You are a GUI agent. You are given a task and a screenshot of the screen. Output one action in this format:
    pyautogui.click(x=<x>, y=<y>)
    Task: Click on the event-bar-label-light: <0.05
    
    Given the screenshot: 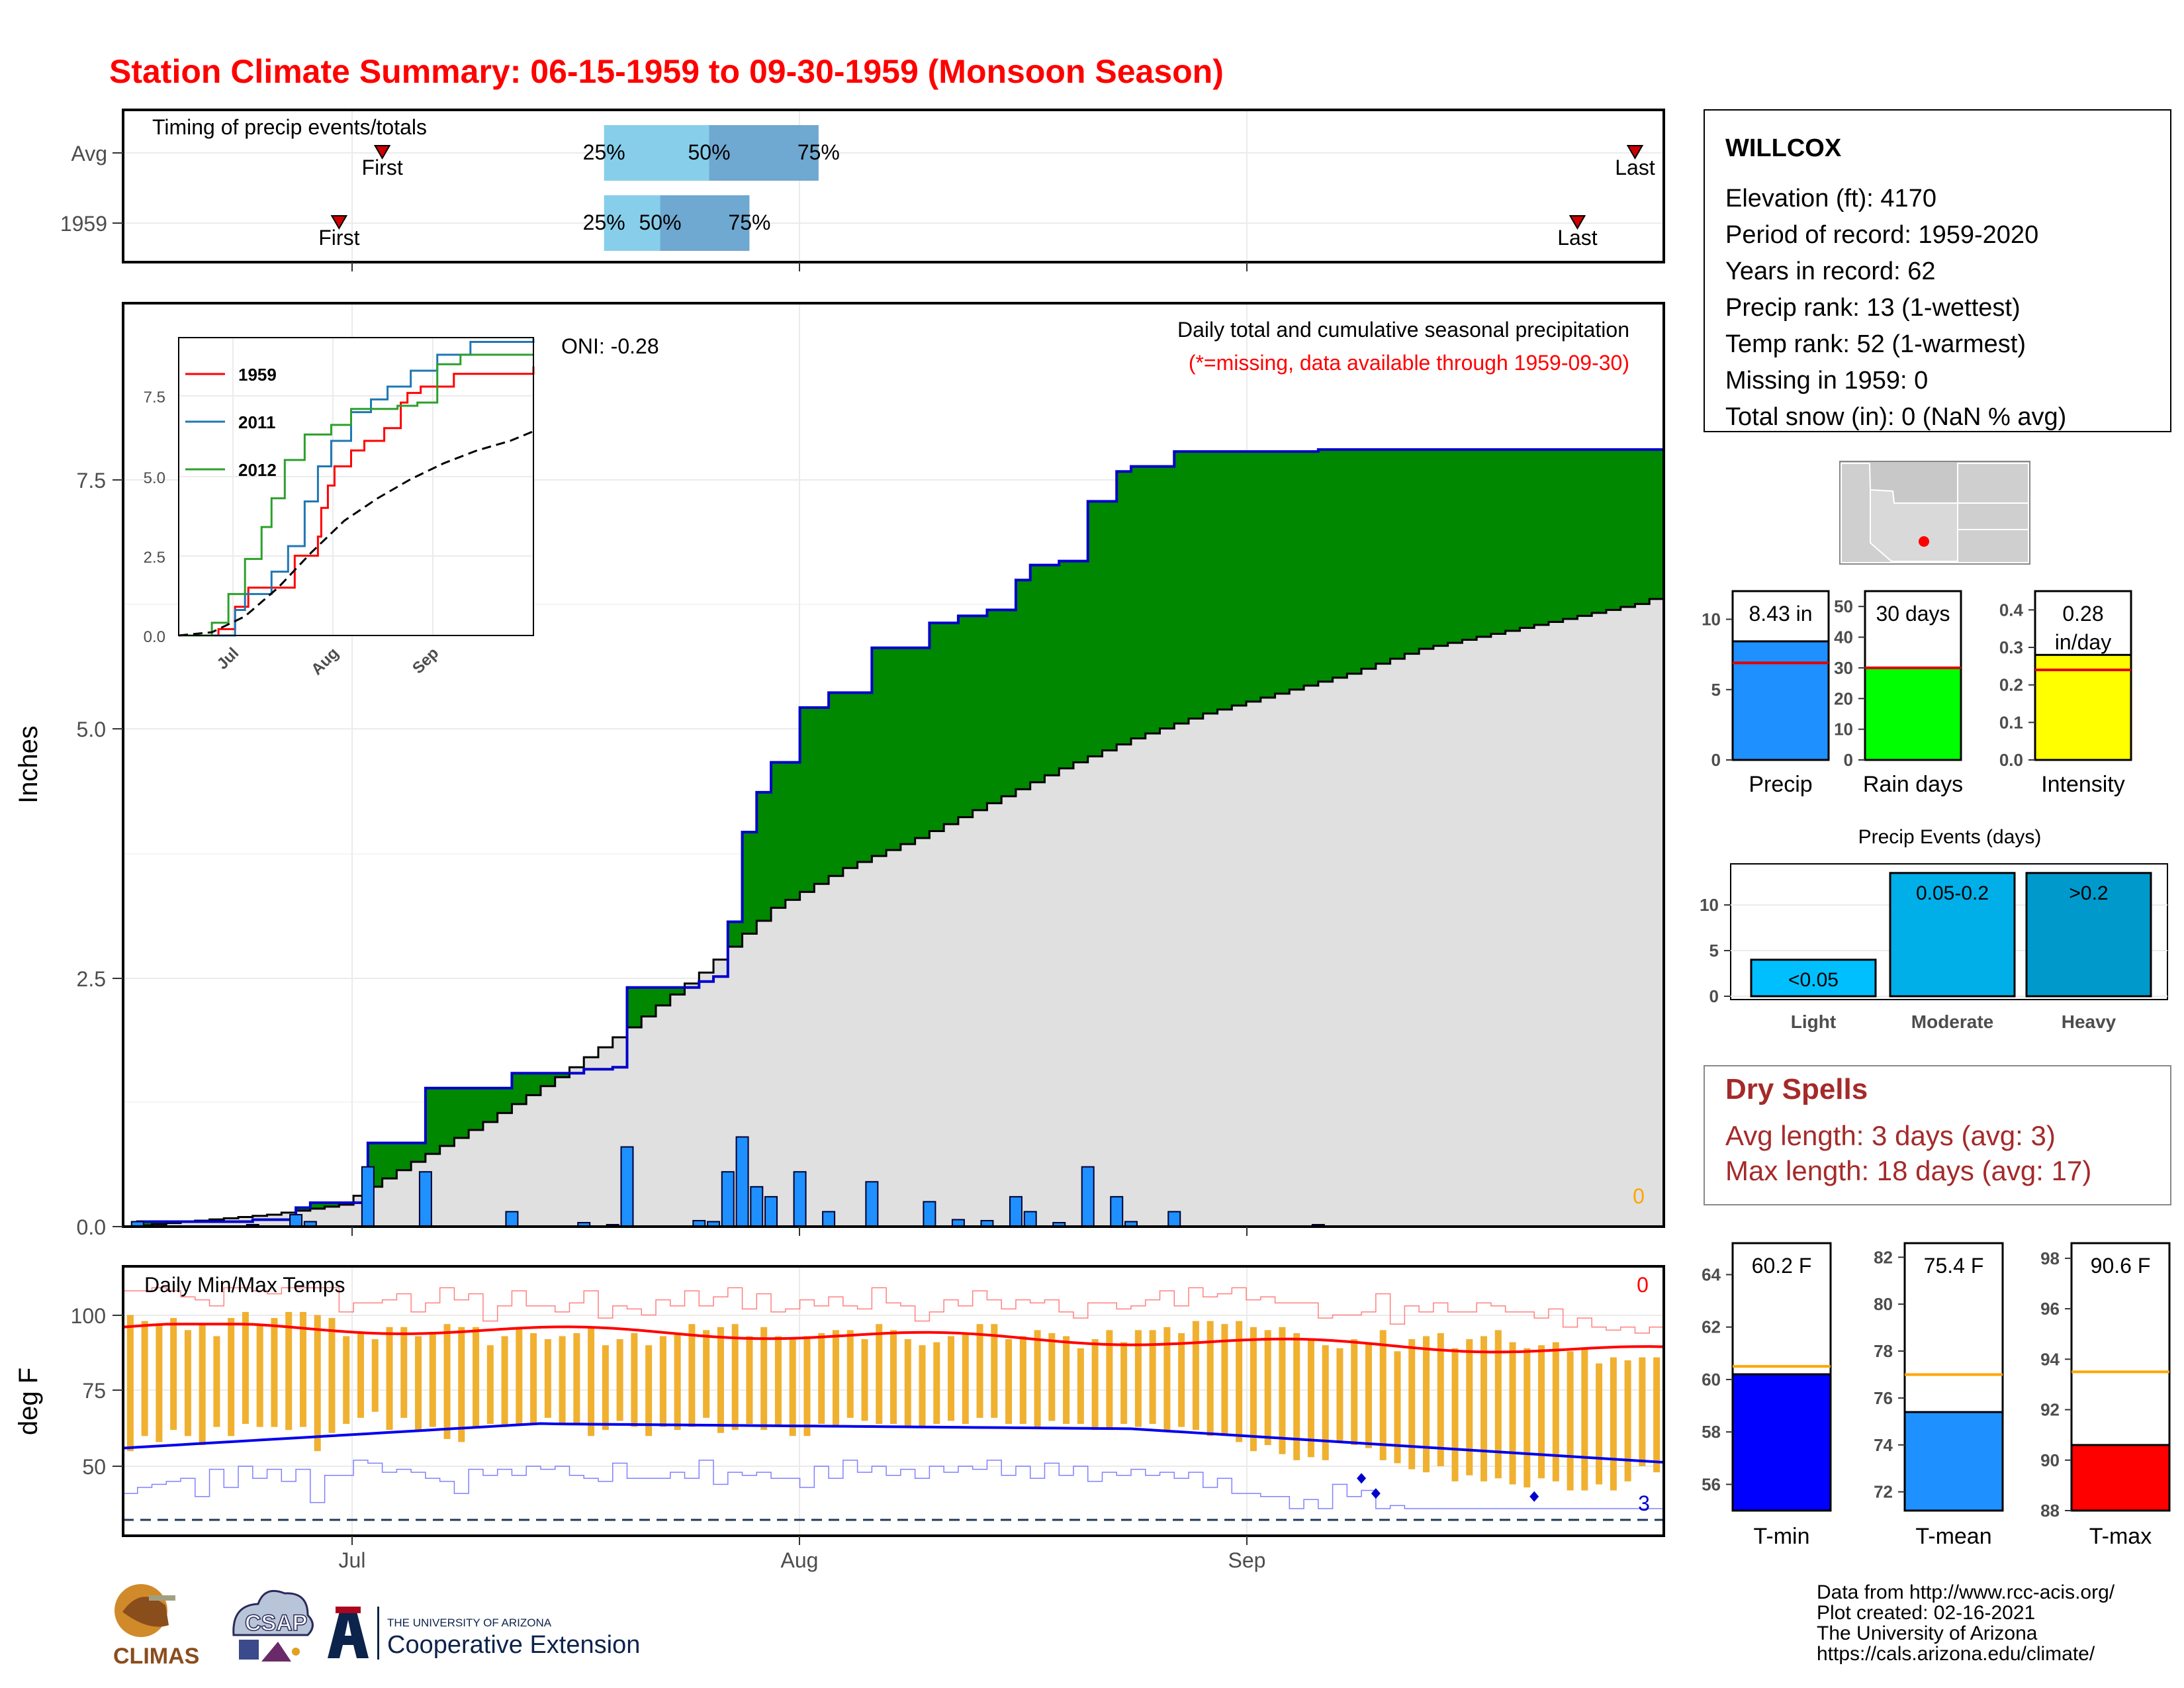 What is the action you would take?
    pyautogui.click(x=1814, y=980)
    